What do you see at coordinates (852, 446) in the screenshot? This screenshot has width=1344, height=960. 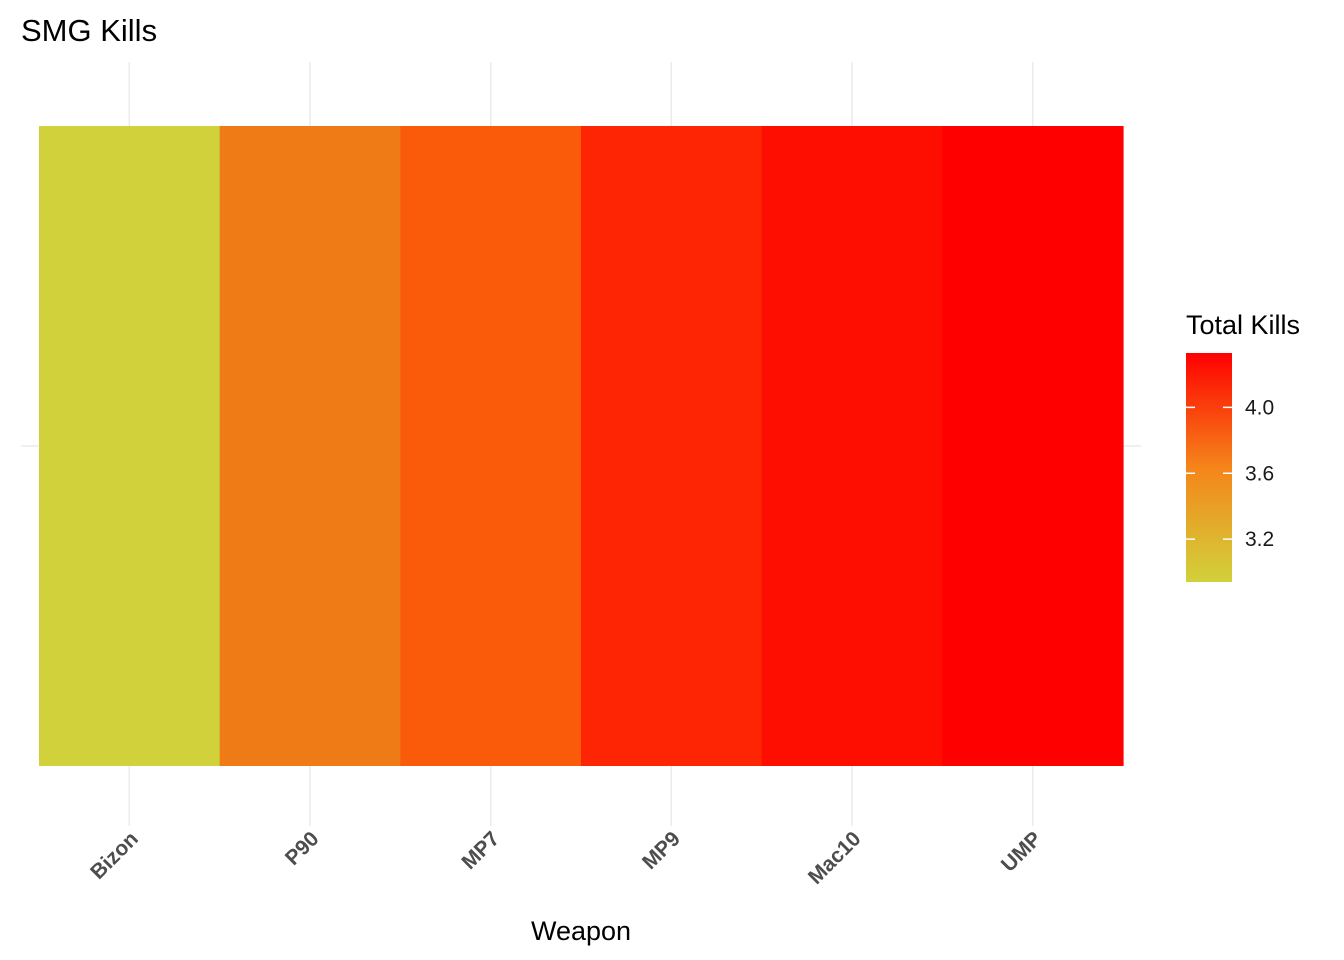 I see `heatmap-tile-mac10` at bounding box center [852, 446].